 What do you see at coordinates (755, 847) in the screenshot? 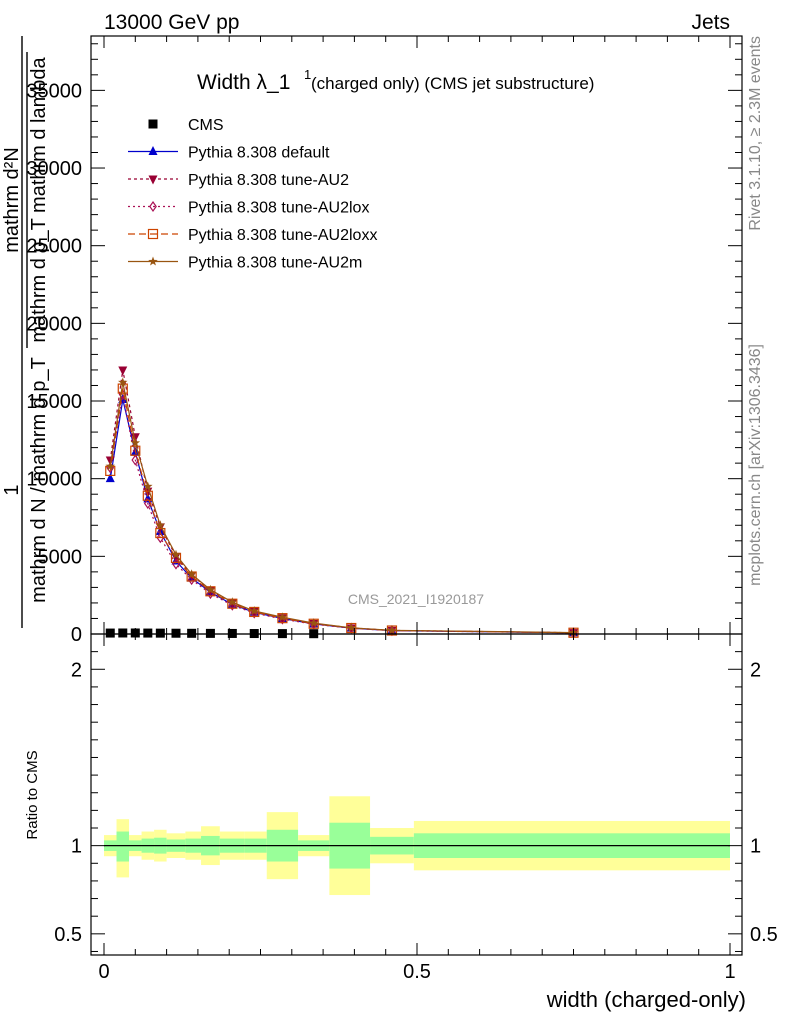
I see `ratio-y-tick-label-right-1: 1` at bounding box center [755, 847].